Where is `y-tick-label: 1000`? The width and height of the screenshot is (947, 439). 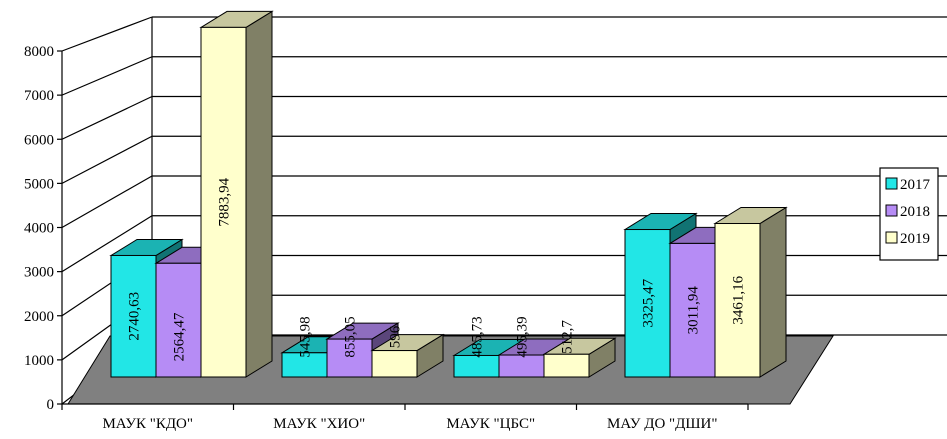 y-tick-label: 1000 is located at coordinates (39, 361).